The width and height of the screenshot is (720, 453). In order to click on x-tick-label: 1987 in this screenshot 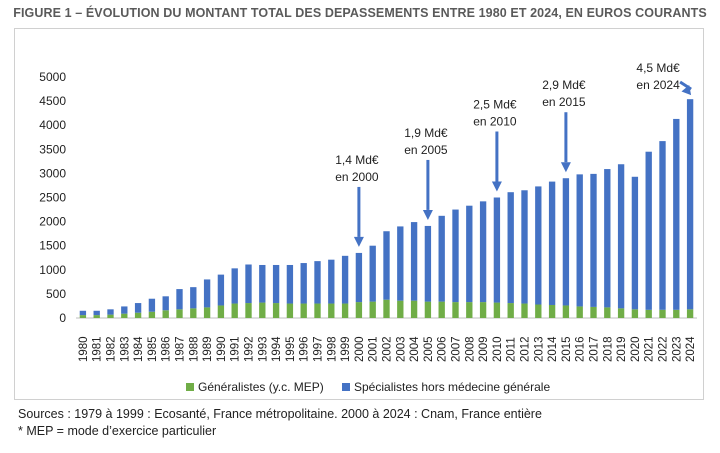, I will do `click(181, 349)`.